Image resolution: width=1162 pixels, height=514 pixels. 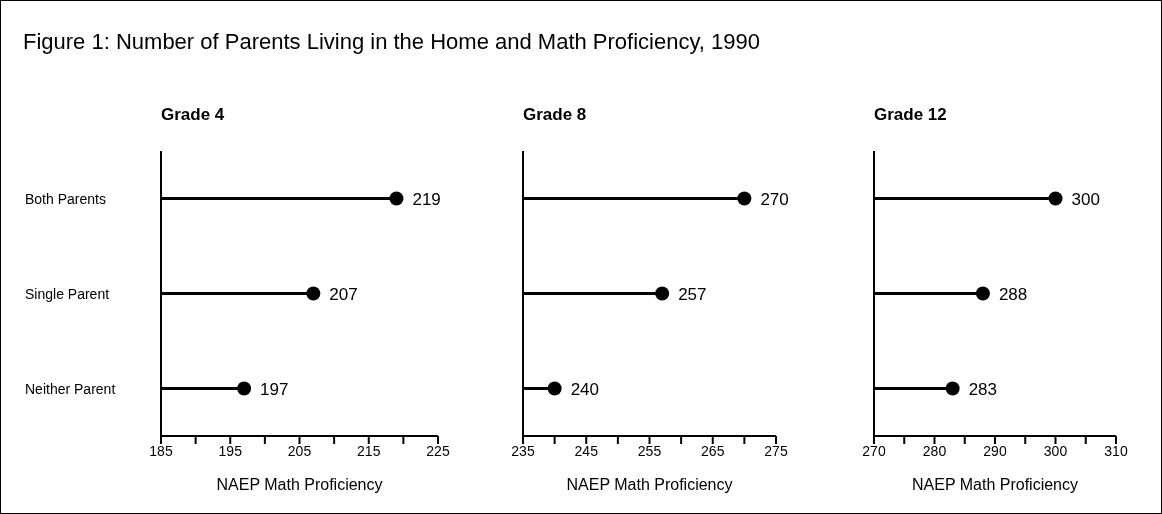 I want to click on data-label: 288, so click(x=1013, y=294).